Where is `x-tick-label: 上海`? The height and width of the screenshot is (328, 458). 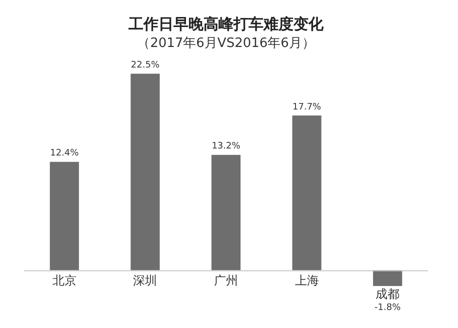
x-tick-label: 上海 is located at coordinates (306, 280).